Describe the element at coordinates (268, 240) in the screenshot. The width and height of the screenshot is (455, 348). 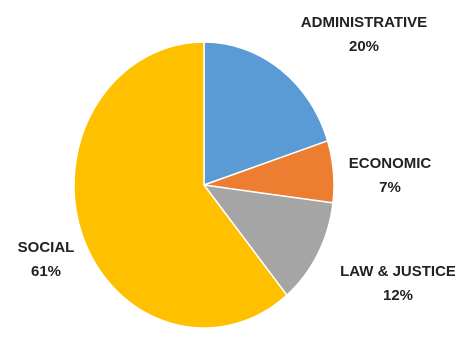
I see `pie-slice-law-justice` at that location.